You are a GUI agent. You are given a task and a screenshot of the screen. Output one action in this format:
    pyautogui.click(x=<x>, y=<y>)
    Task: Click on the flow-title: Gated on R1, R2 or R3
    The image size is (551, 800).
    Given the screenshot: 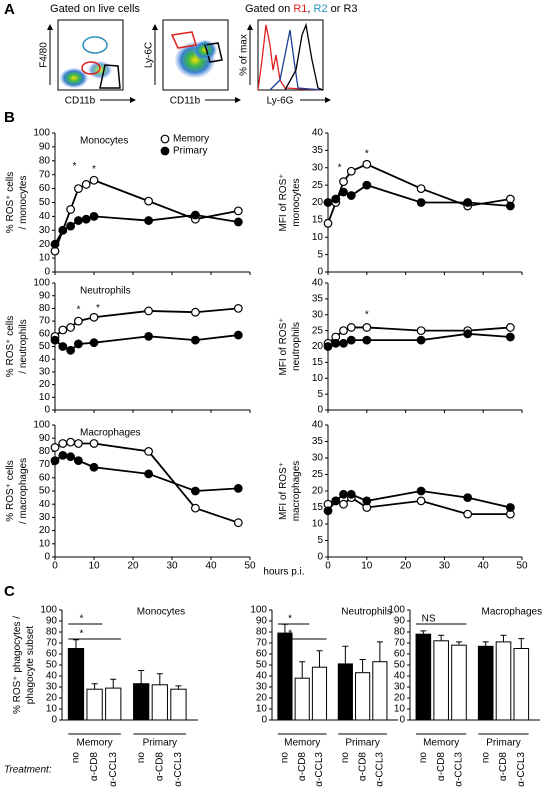 What is the action you would take?
    pyautogui.click(x=301, y=9)
    